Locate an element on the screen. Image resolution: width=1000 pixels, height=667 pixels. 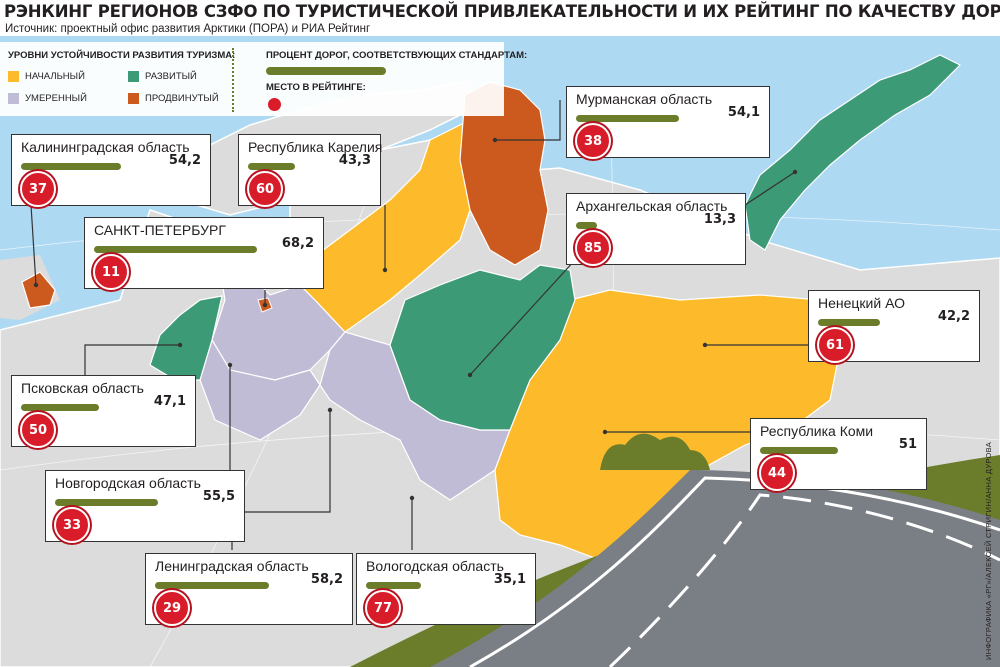
rank-badge: 61 is located at coordinates (835, 345).